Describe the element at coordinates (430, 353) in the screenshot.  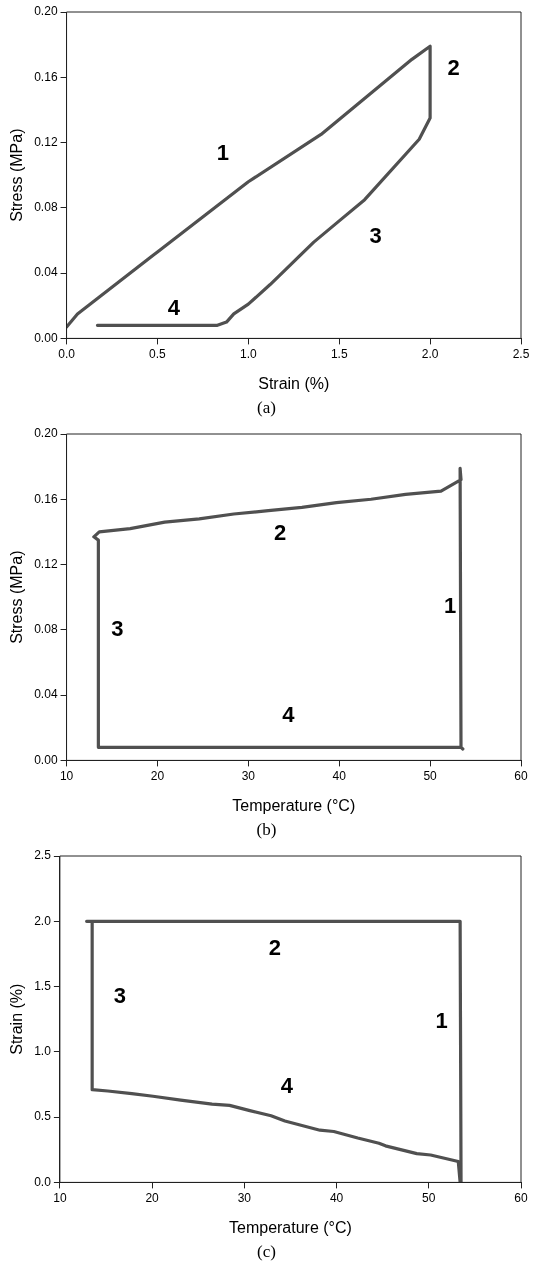
I see `x-tick-label: 2.0` at that location.